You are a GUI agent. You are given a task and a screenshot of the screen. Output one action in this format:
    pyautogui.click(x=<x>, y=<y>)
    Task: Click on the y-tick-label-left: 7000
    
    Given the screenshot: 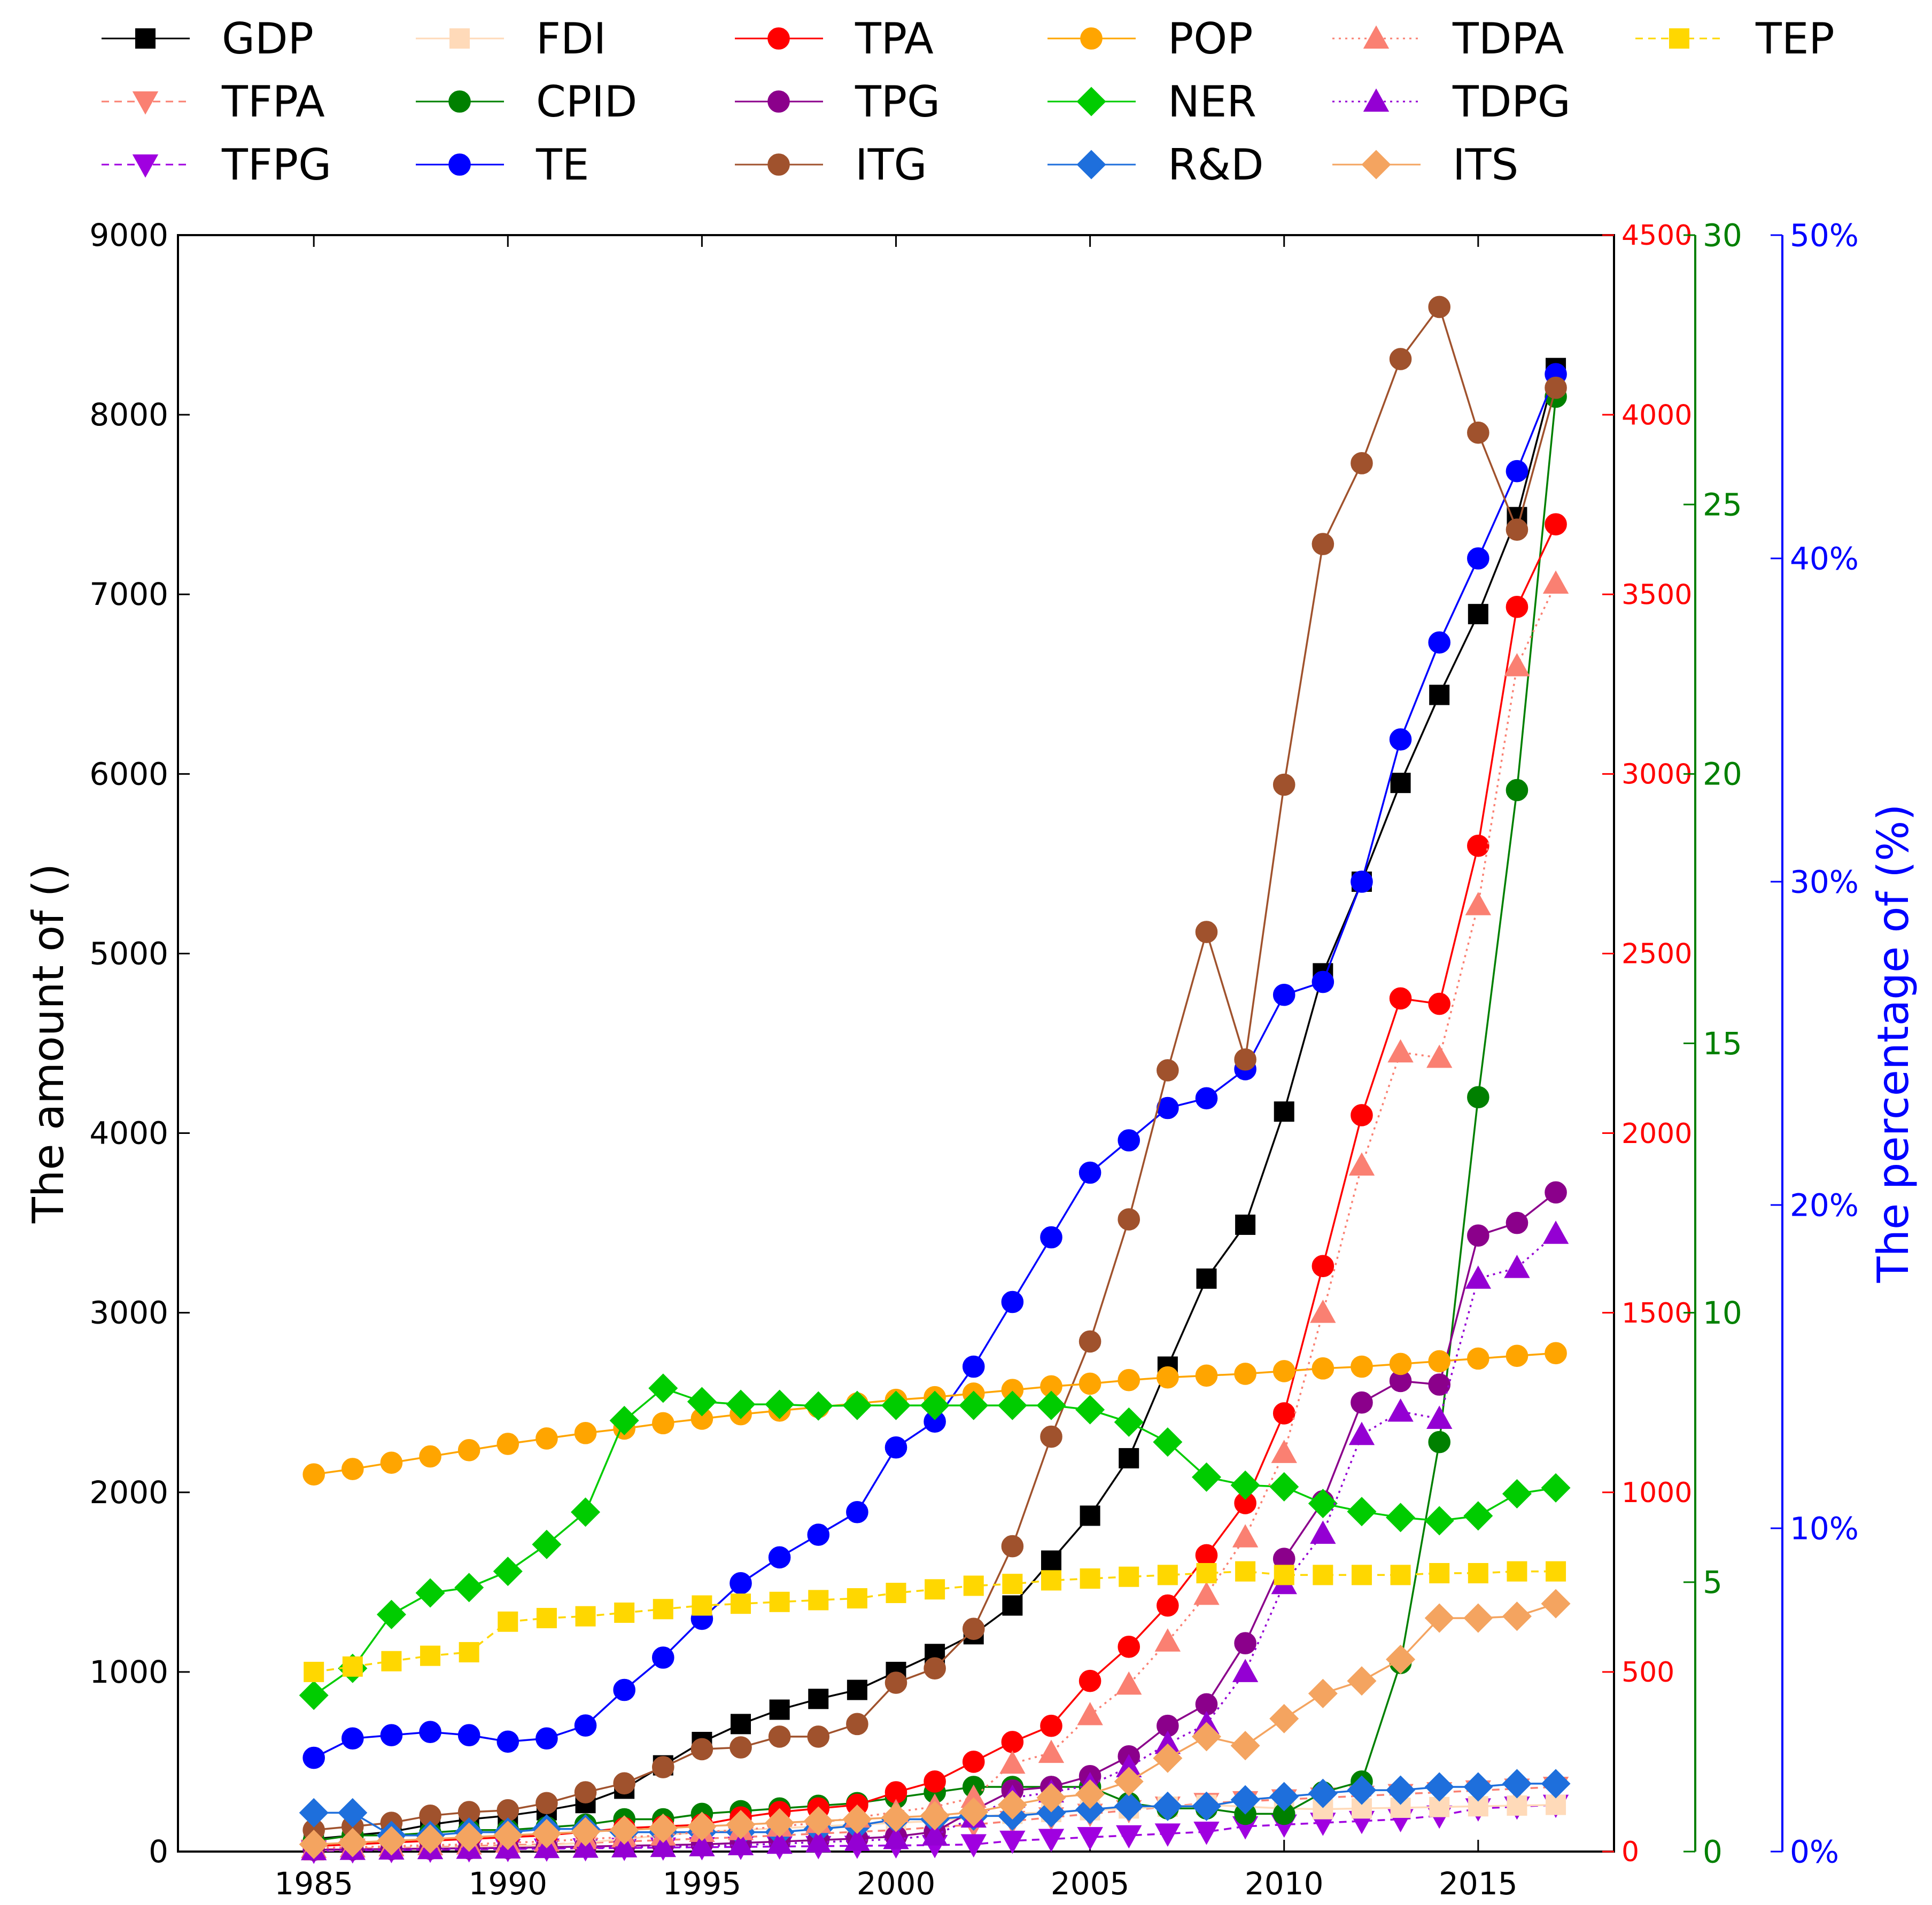 What is the action you would take?
    pyautogui.click(x=128, y=594)
    